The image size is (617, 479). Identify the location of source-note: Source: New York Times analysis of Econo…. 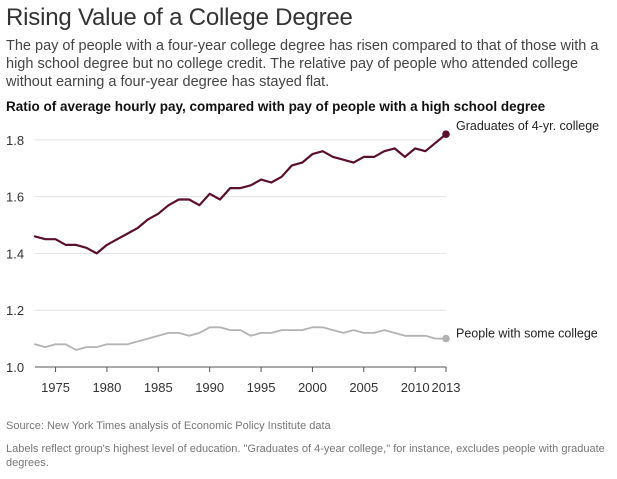
(168, 426).